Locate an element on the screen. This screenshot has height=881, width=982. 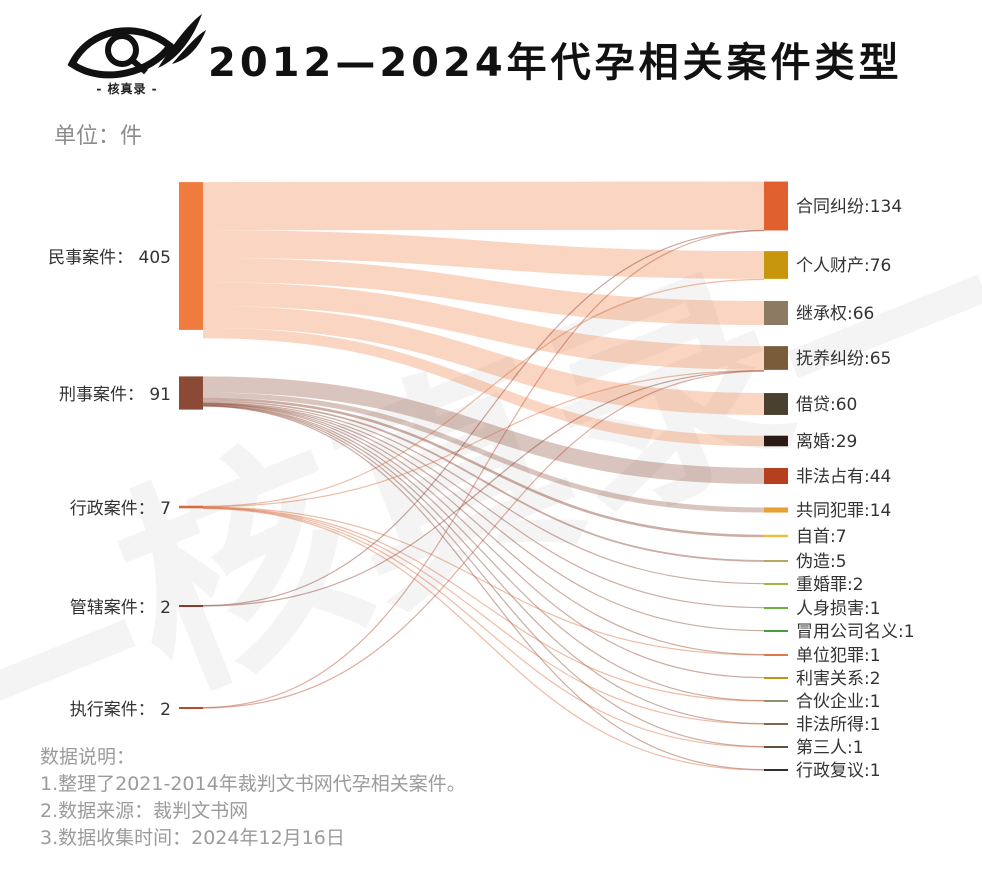
source-label: 民事案件： 405 is located at coordinates (109, 258).